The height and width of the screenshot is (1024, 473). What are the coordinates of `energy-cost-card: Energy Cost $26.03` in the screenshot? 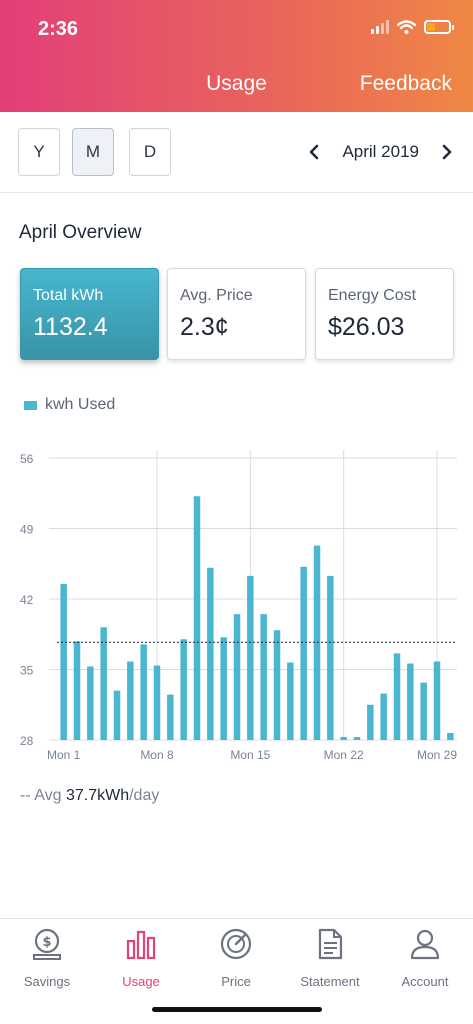 It's located at (384, 314).